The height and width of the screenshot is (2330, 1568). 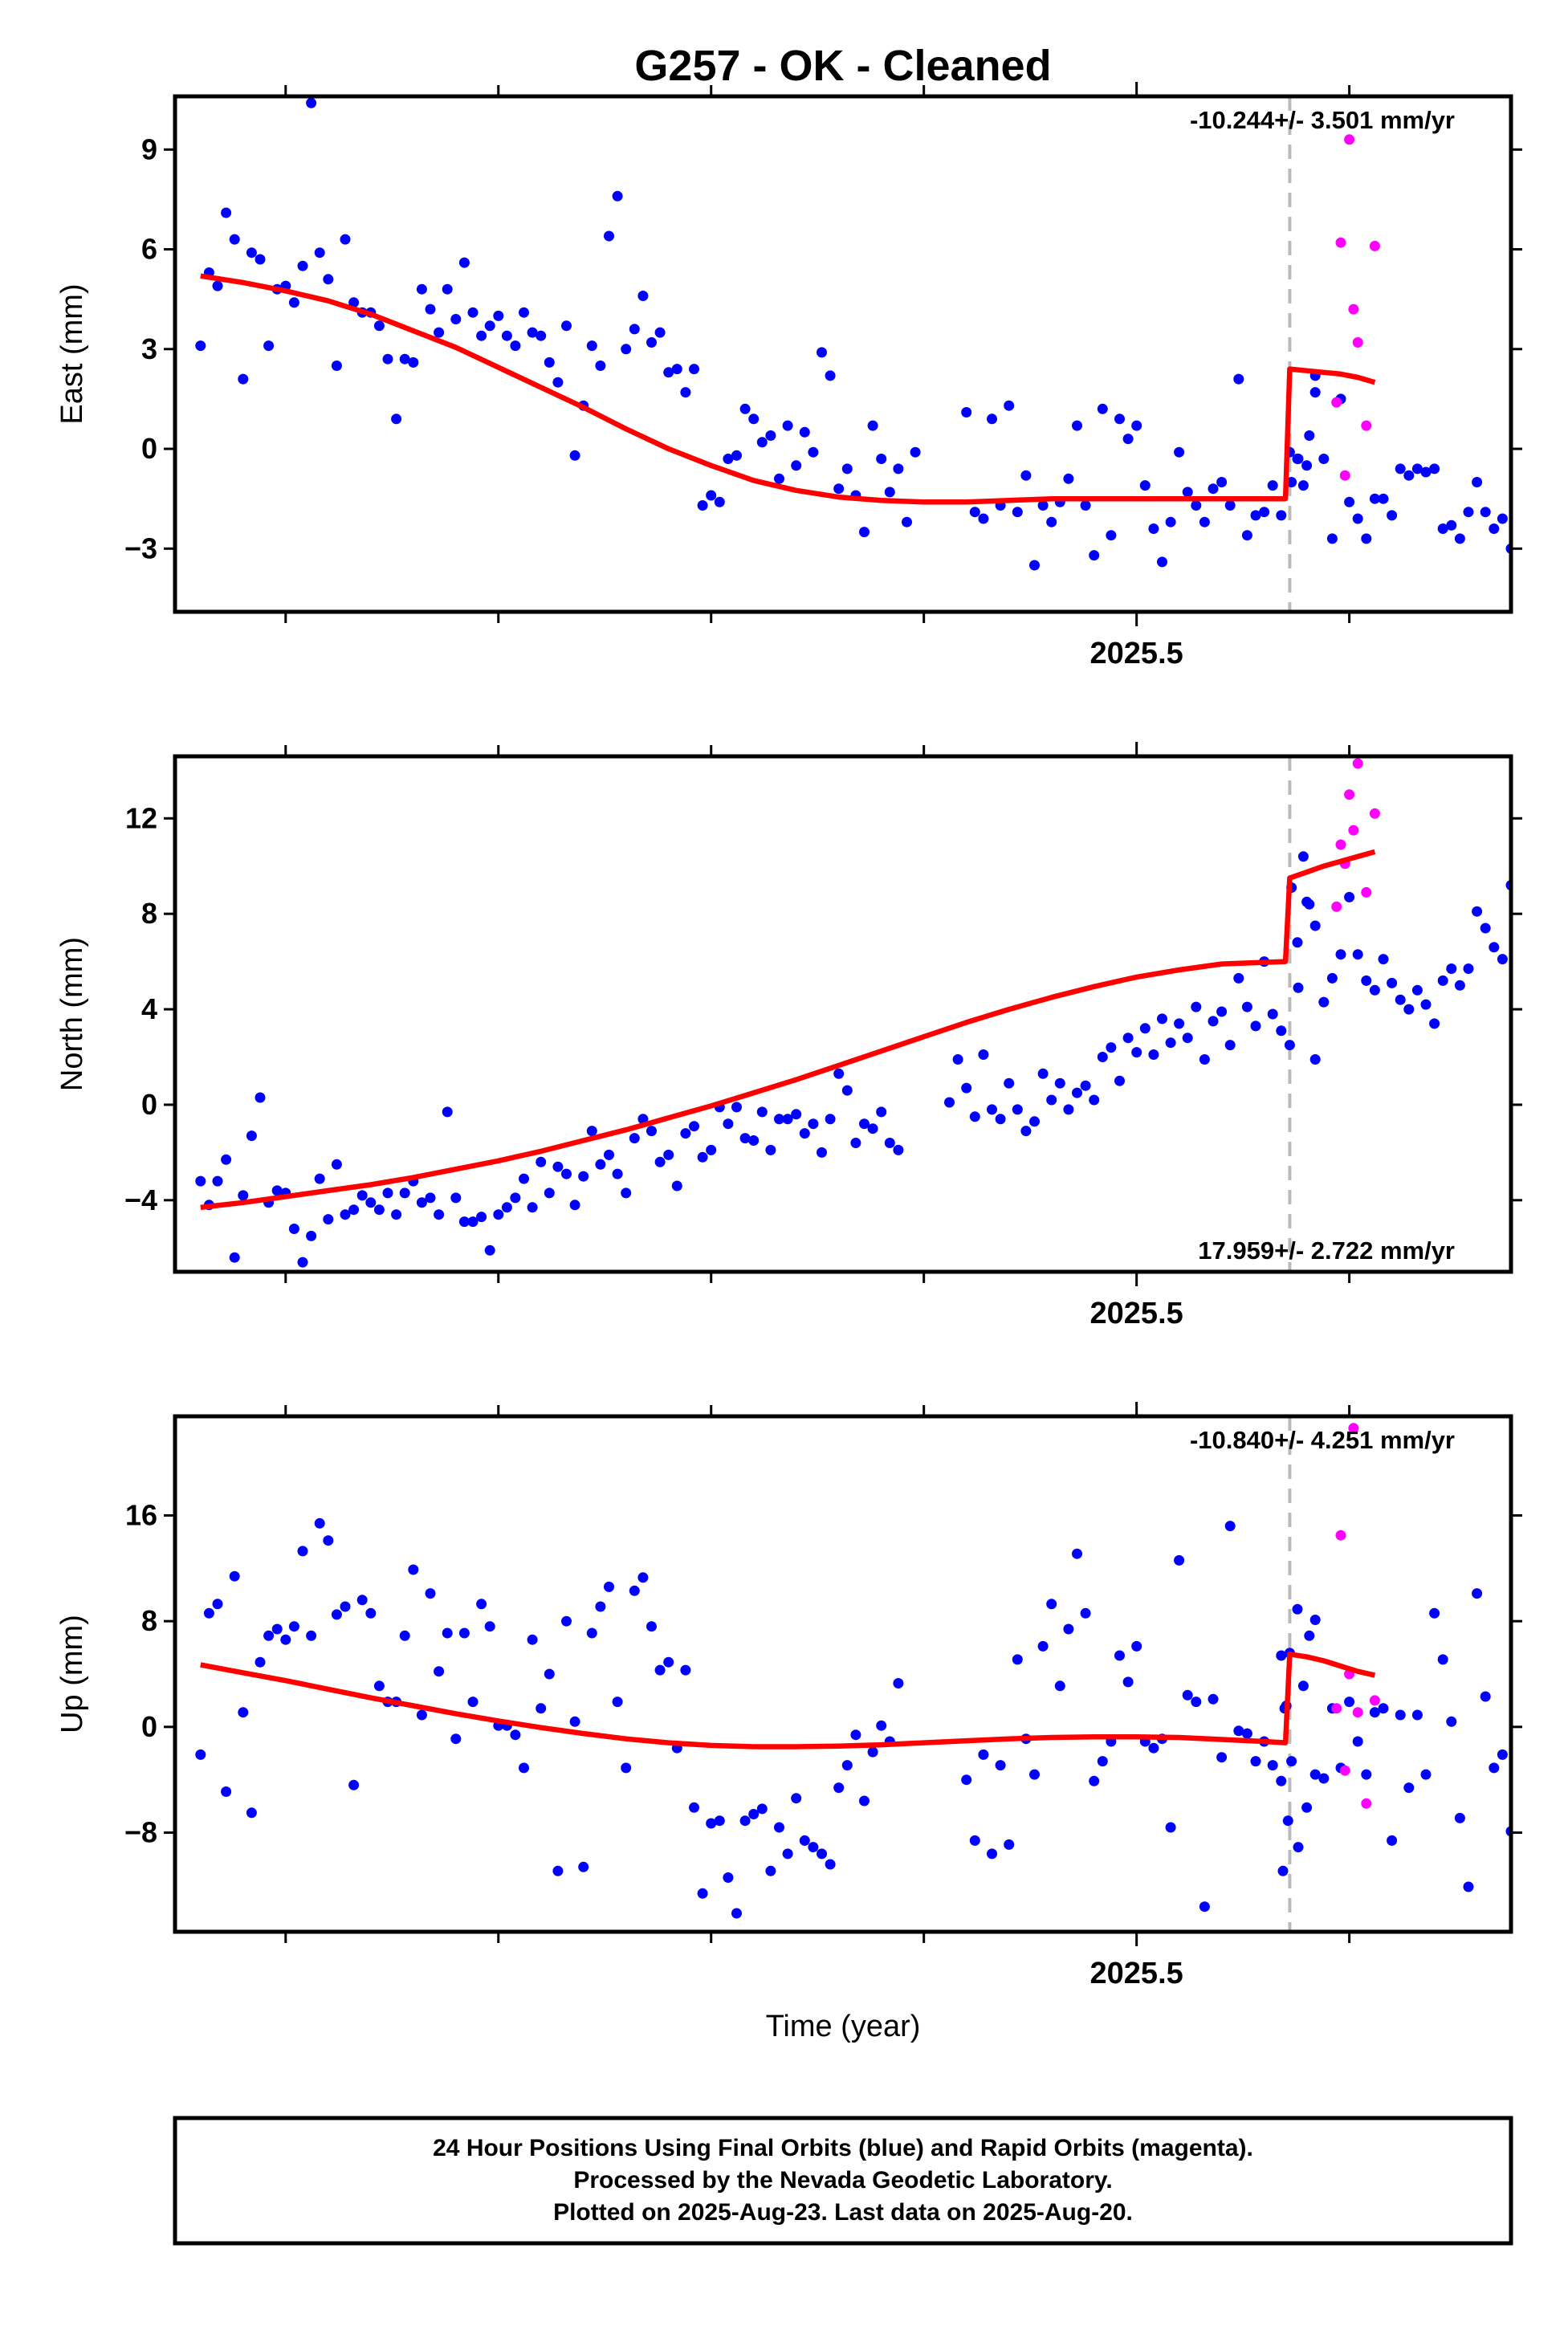 What do you see at coordinates (149, 348) in the screenshot?
I see `east-ytick-label: 3` at bounding box center [149, 348].